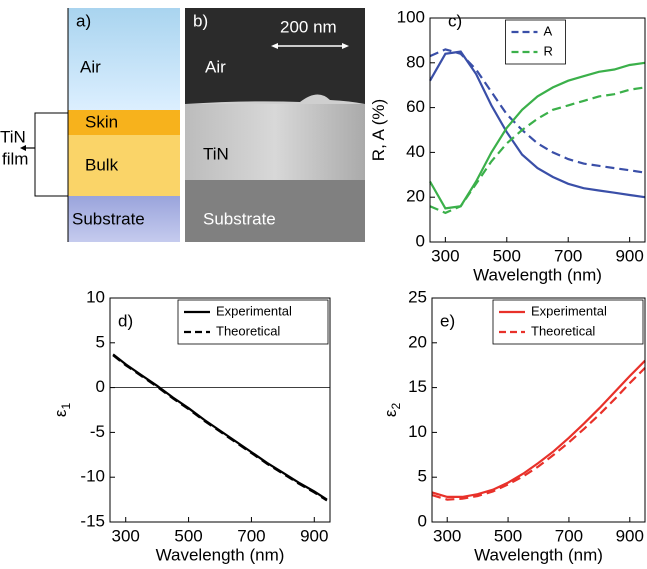 This screenshot has height=569, width=647. Describe the element at coordinates (215, 66) in the screenshot. I see `region-label: Air` at that location.